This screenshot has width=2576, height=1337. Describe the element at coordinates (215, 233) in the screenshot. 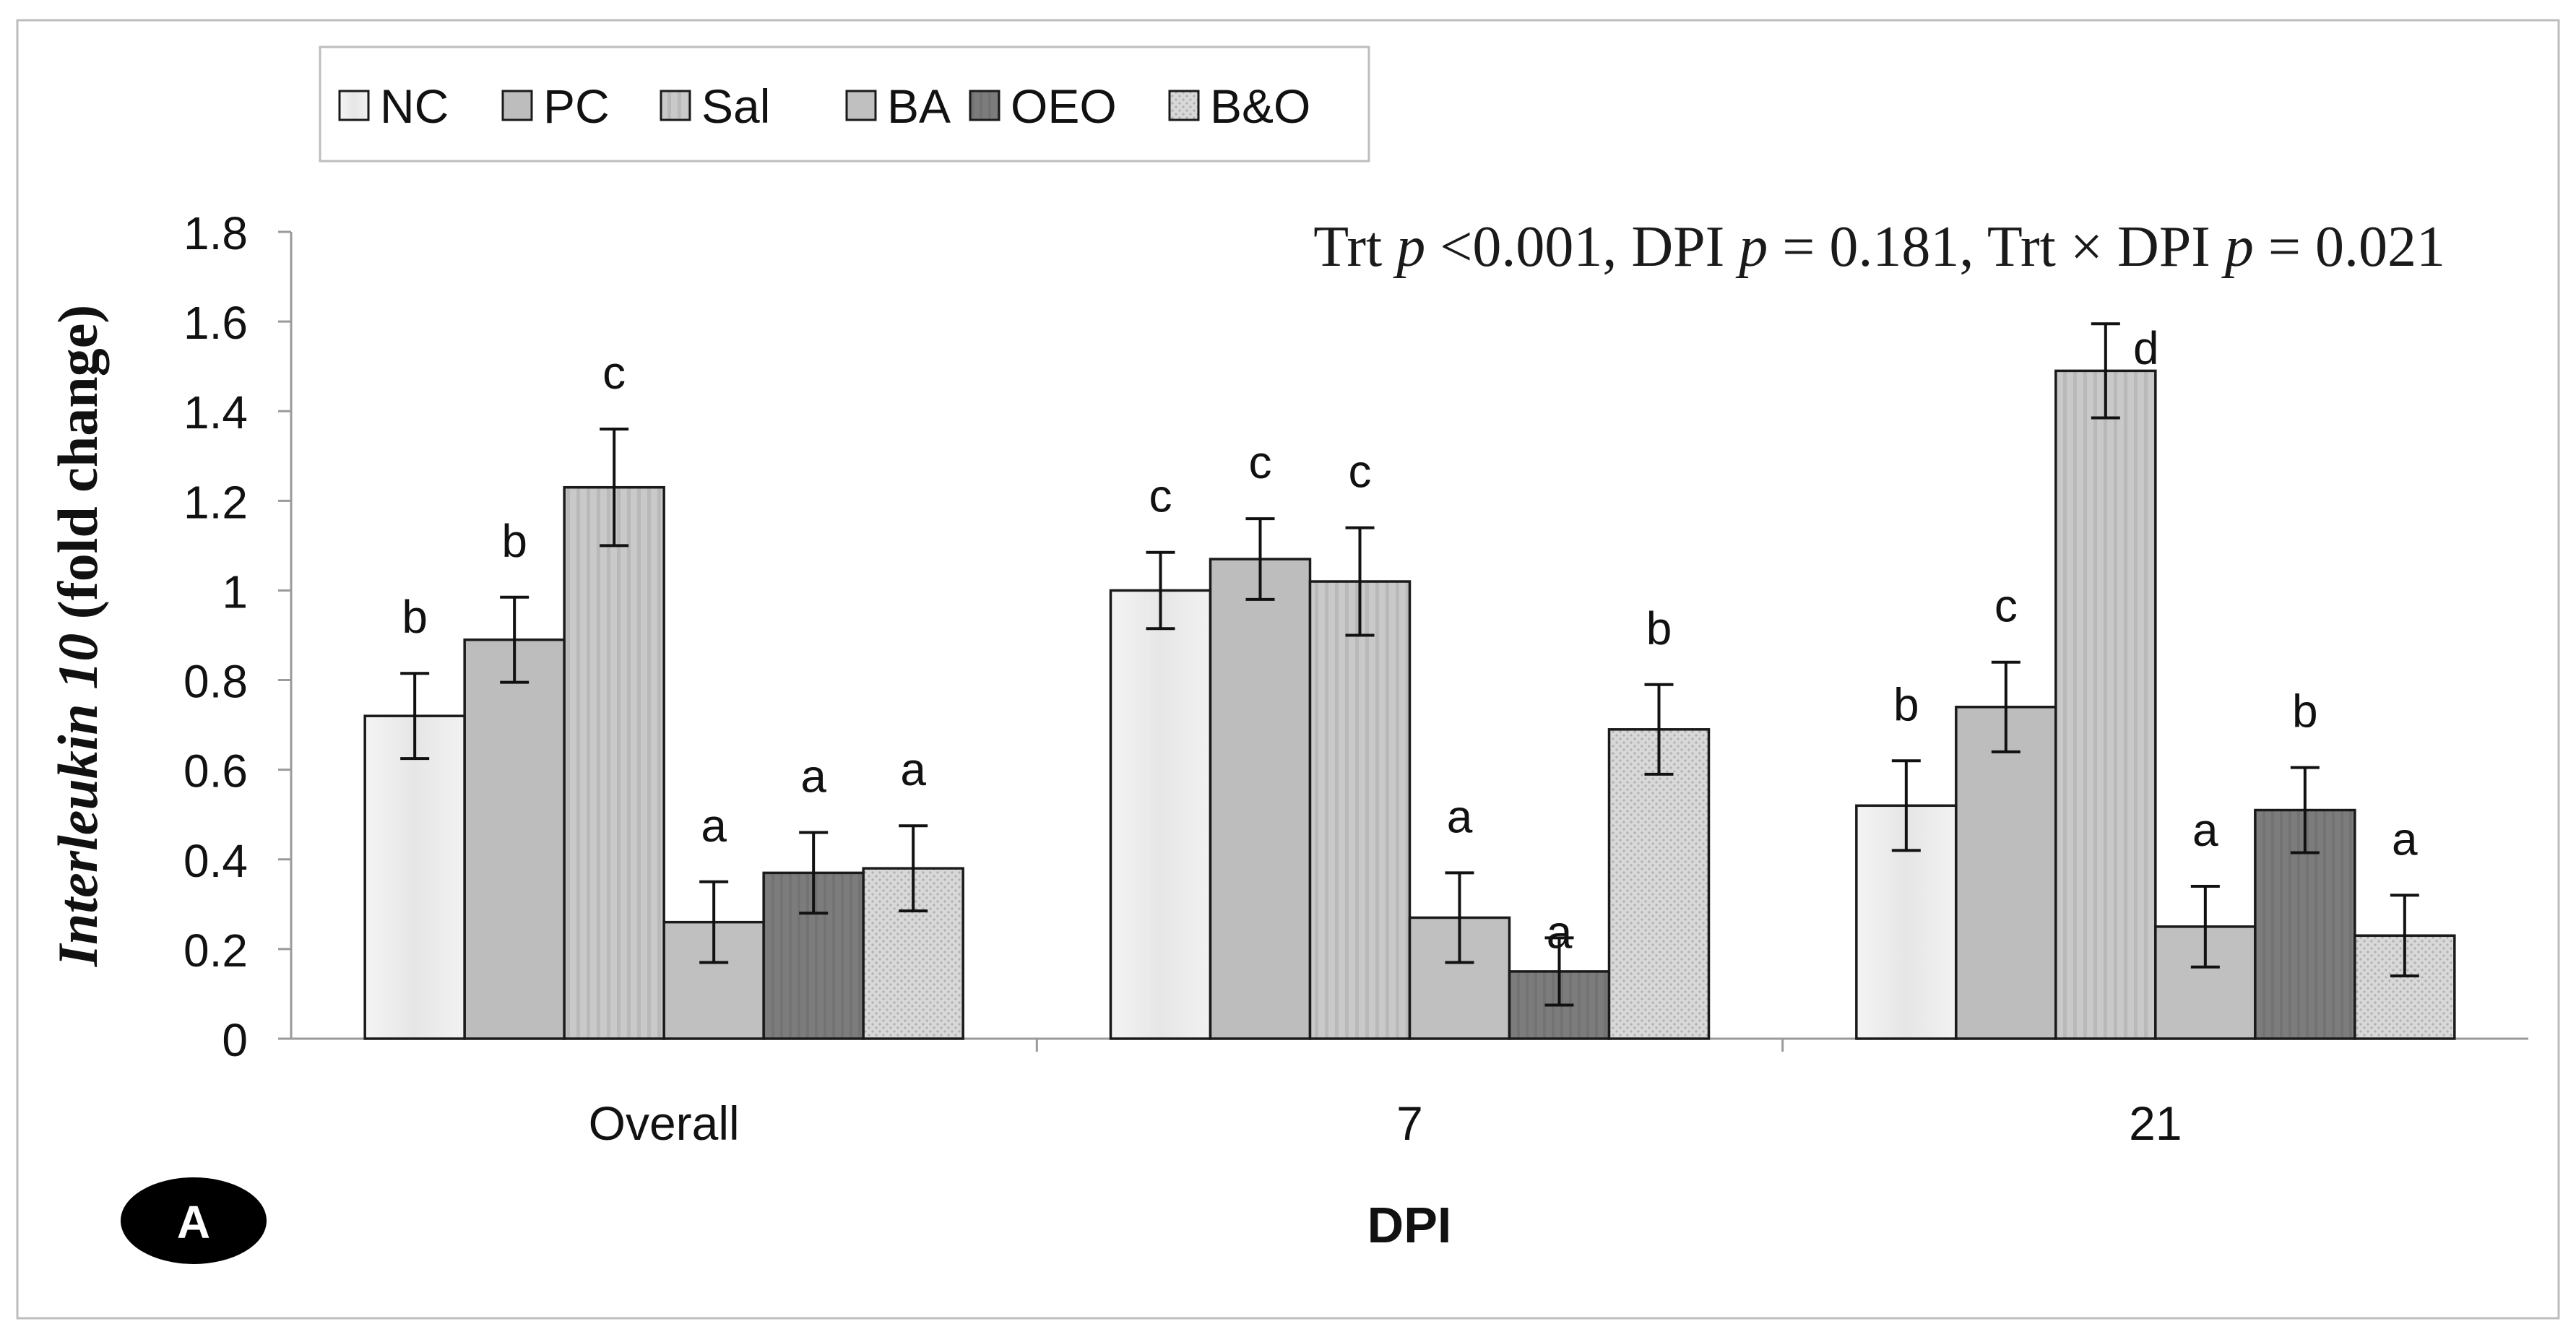

I see `y-tick-label: 1.8` at that location.